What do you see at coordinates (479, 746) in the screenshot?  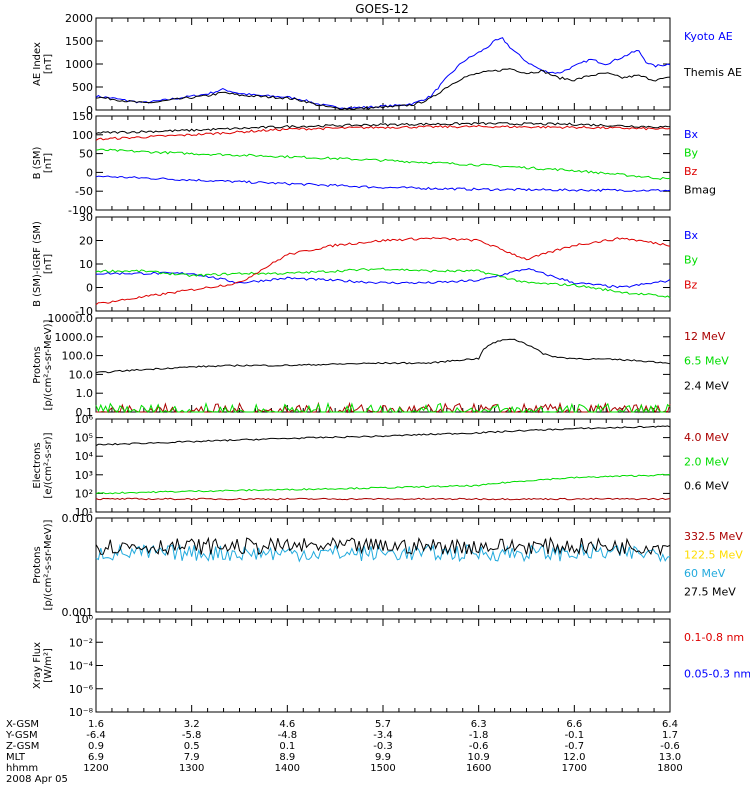 I see `x-axis-value: -0.6` at bounding box center [479, 746].